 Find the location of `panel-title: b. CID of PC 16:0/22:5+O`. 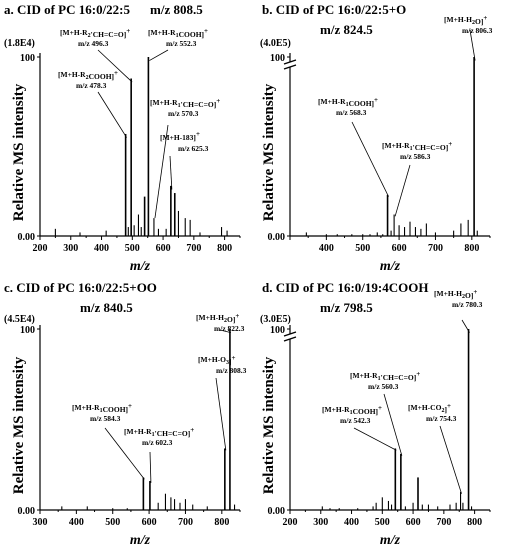

panel-title: b. CID of PC 16:0/22:5+O is located at coordinates (334, 9).